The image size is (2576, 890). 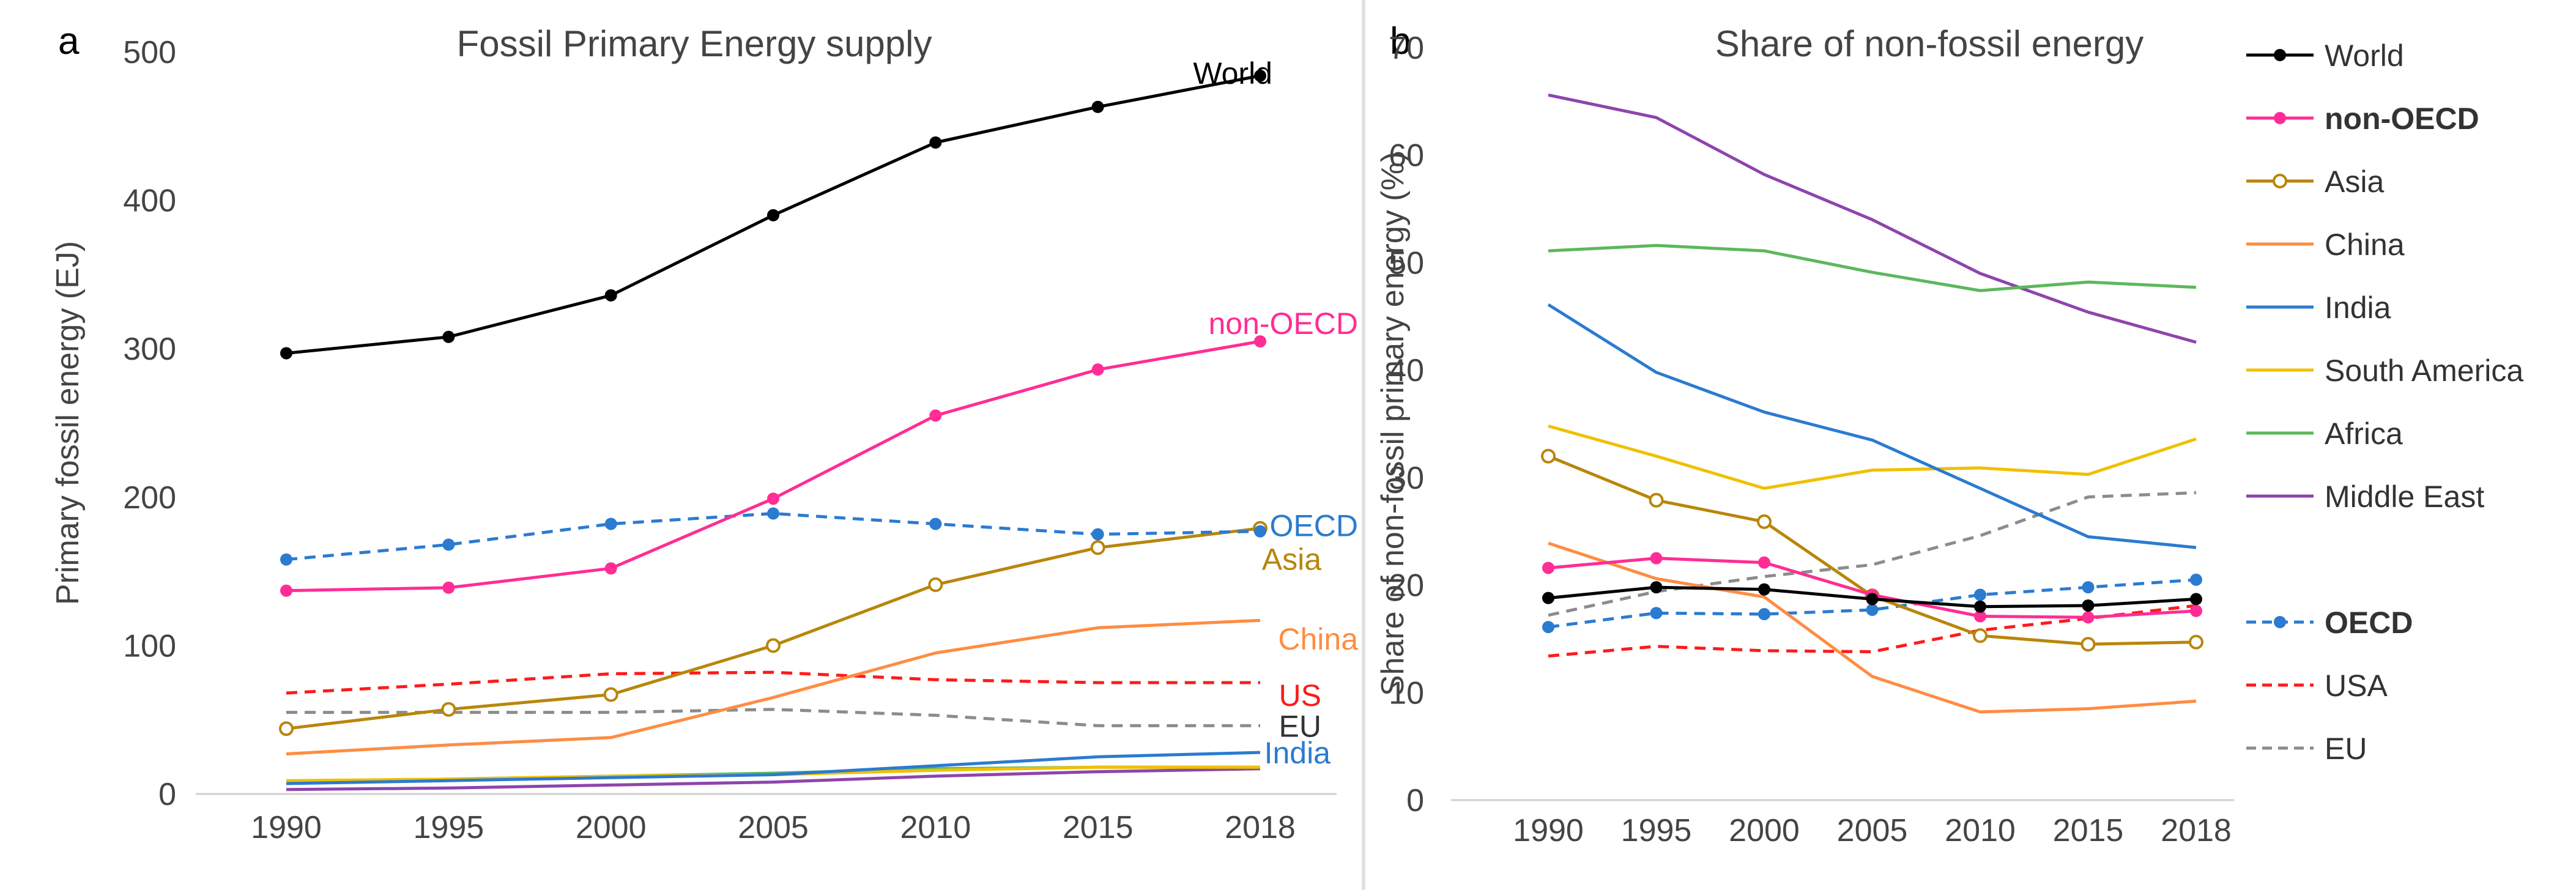 What do you see at coordinates (773, 466) in the screenshot?
I see `series-line-non-oecd` at bounding box center [773, 466].